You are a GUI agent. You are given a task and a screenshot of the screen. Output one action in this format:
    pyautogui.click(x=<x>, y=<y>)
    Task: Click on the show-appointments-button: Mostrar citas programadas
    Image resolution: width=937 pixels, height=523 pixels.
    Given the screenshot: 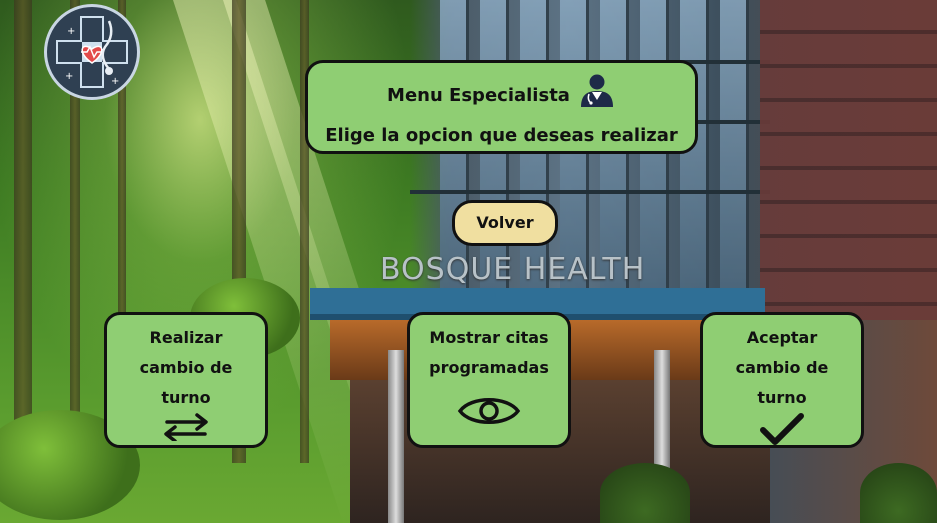 What is the action you would take?
    pyautogui.click(x=489, y=380)
    